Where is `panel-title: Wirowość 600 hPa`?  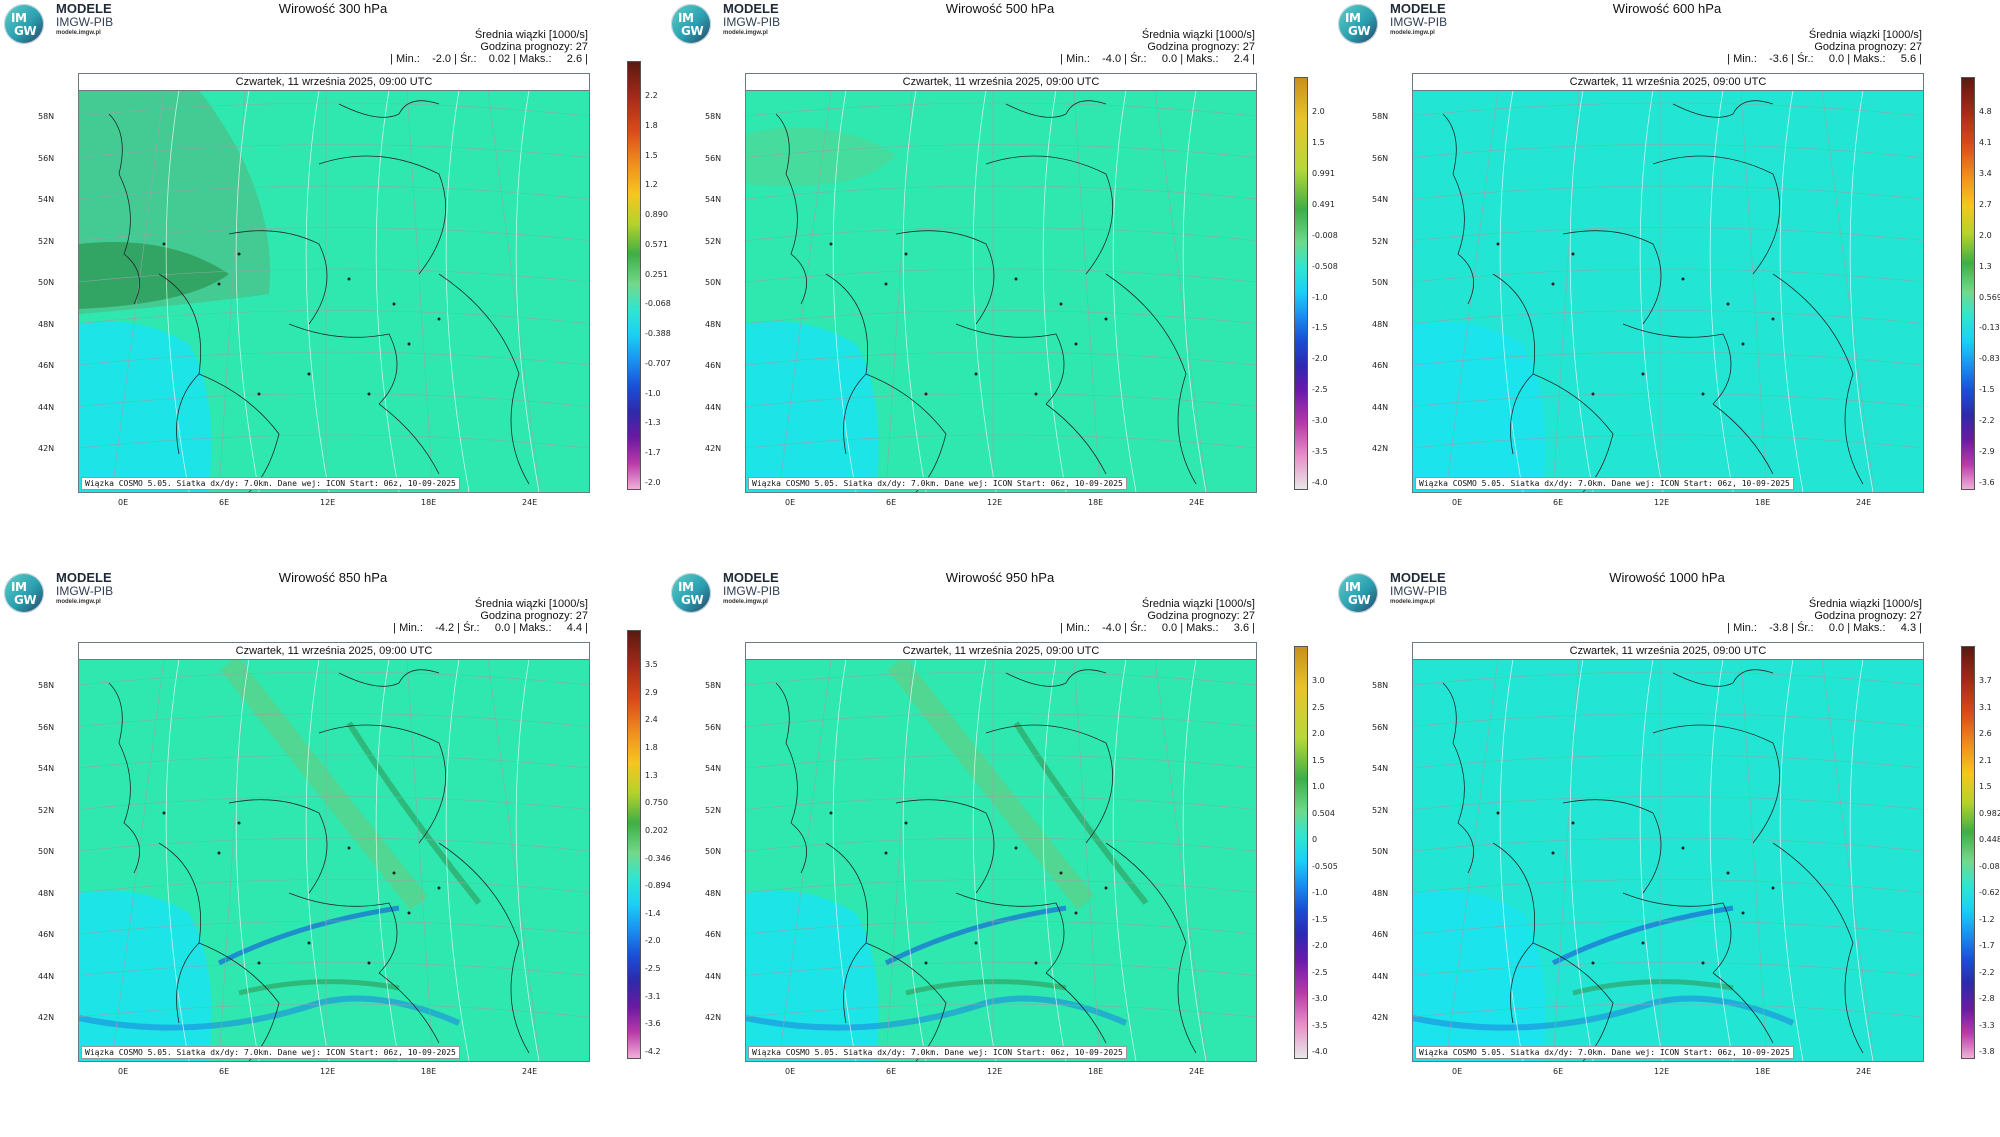
panel-title: Wirowość 600 hPa is located at coordinates (1667, 8).